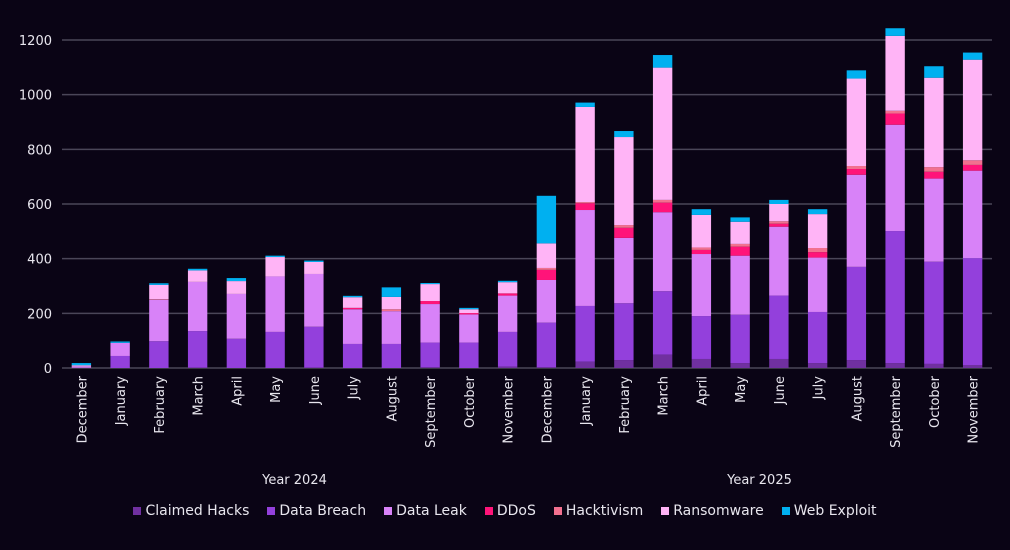  I want to click on legend-item: Data Breach, so click(316, 511).